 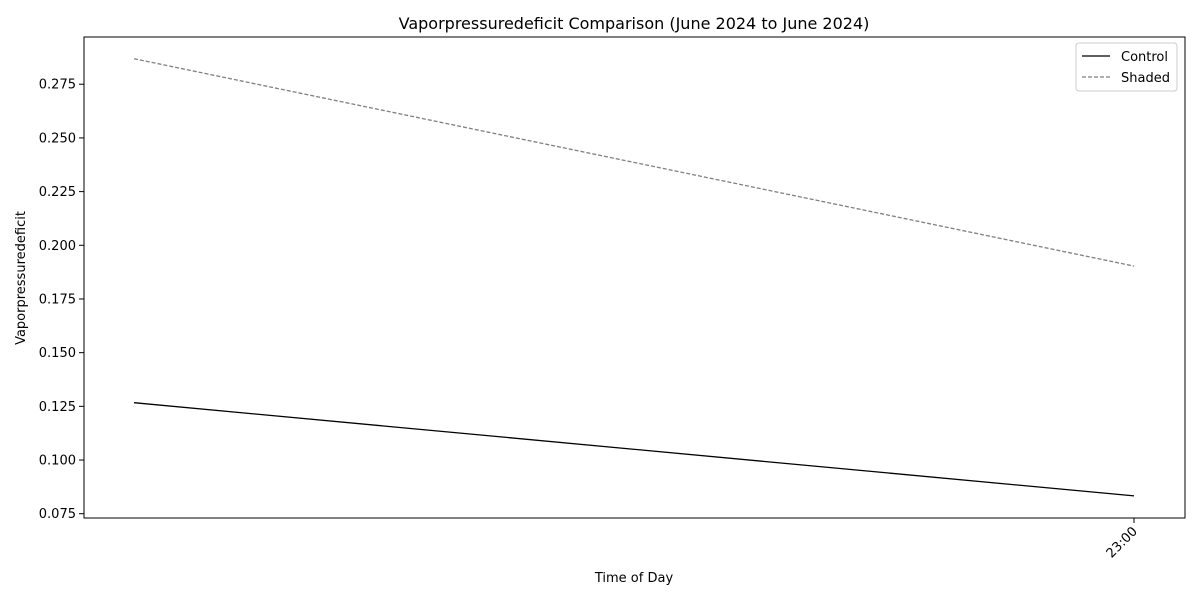 What do you see at coordinates (57, 407) in the screenshot?
I see `y-tick-label: 0.125` at bounding box center [57, 407].